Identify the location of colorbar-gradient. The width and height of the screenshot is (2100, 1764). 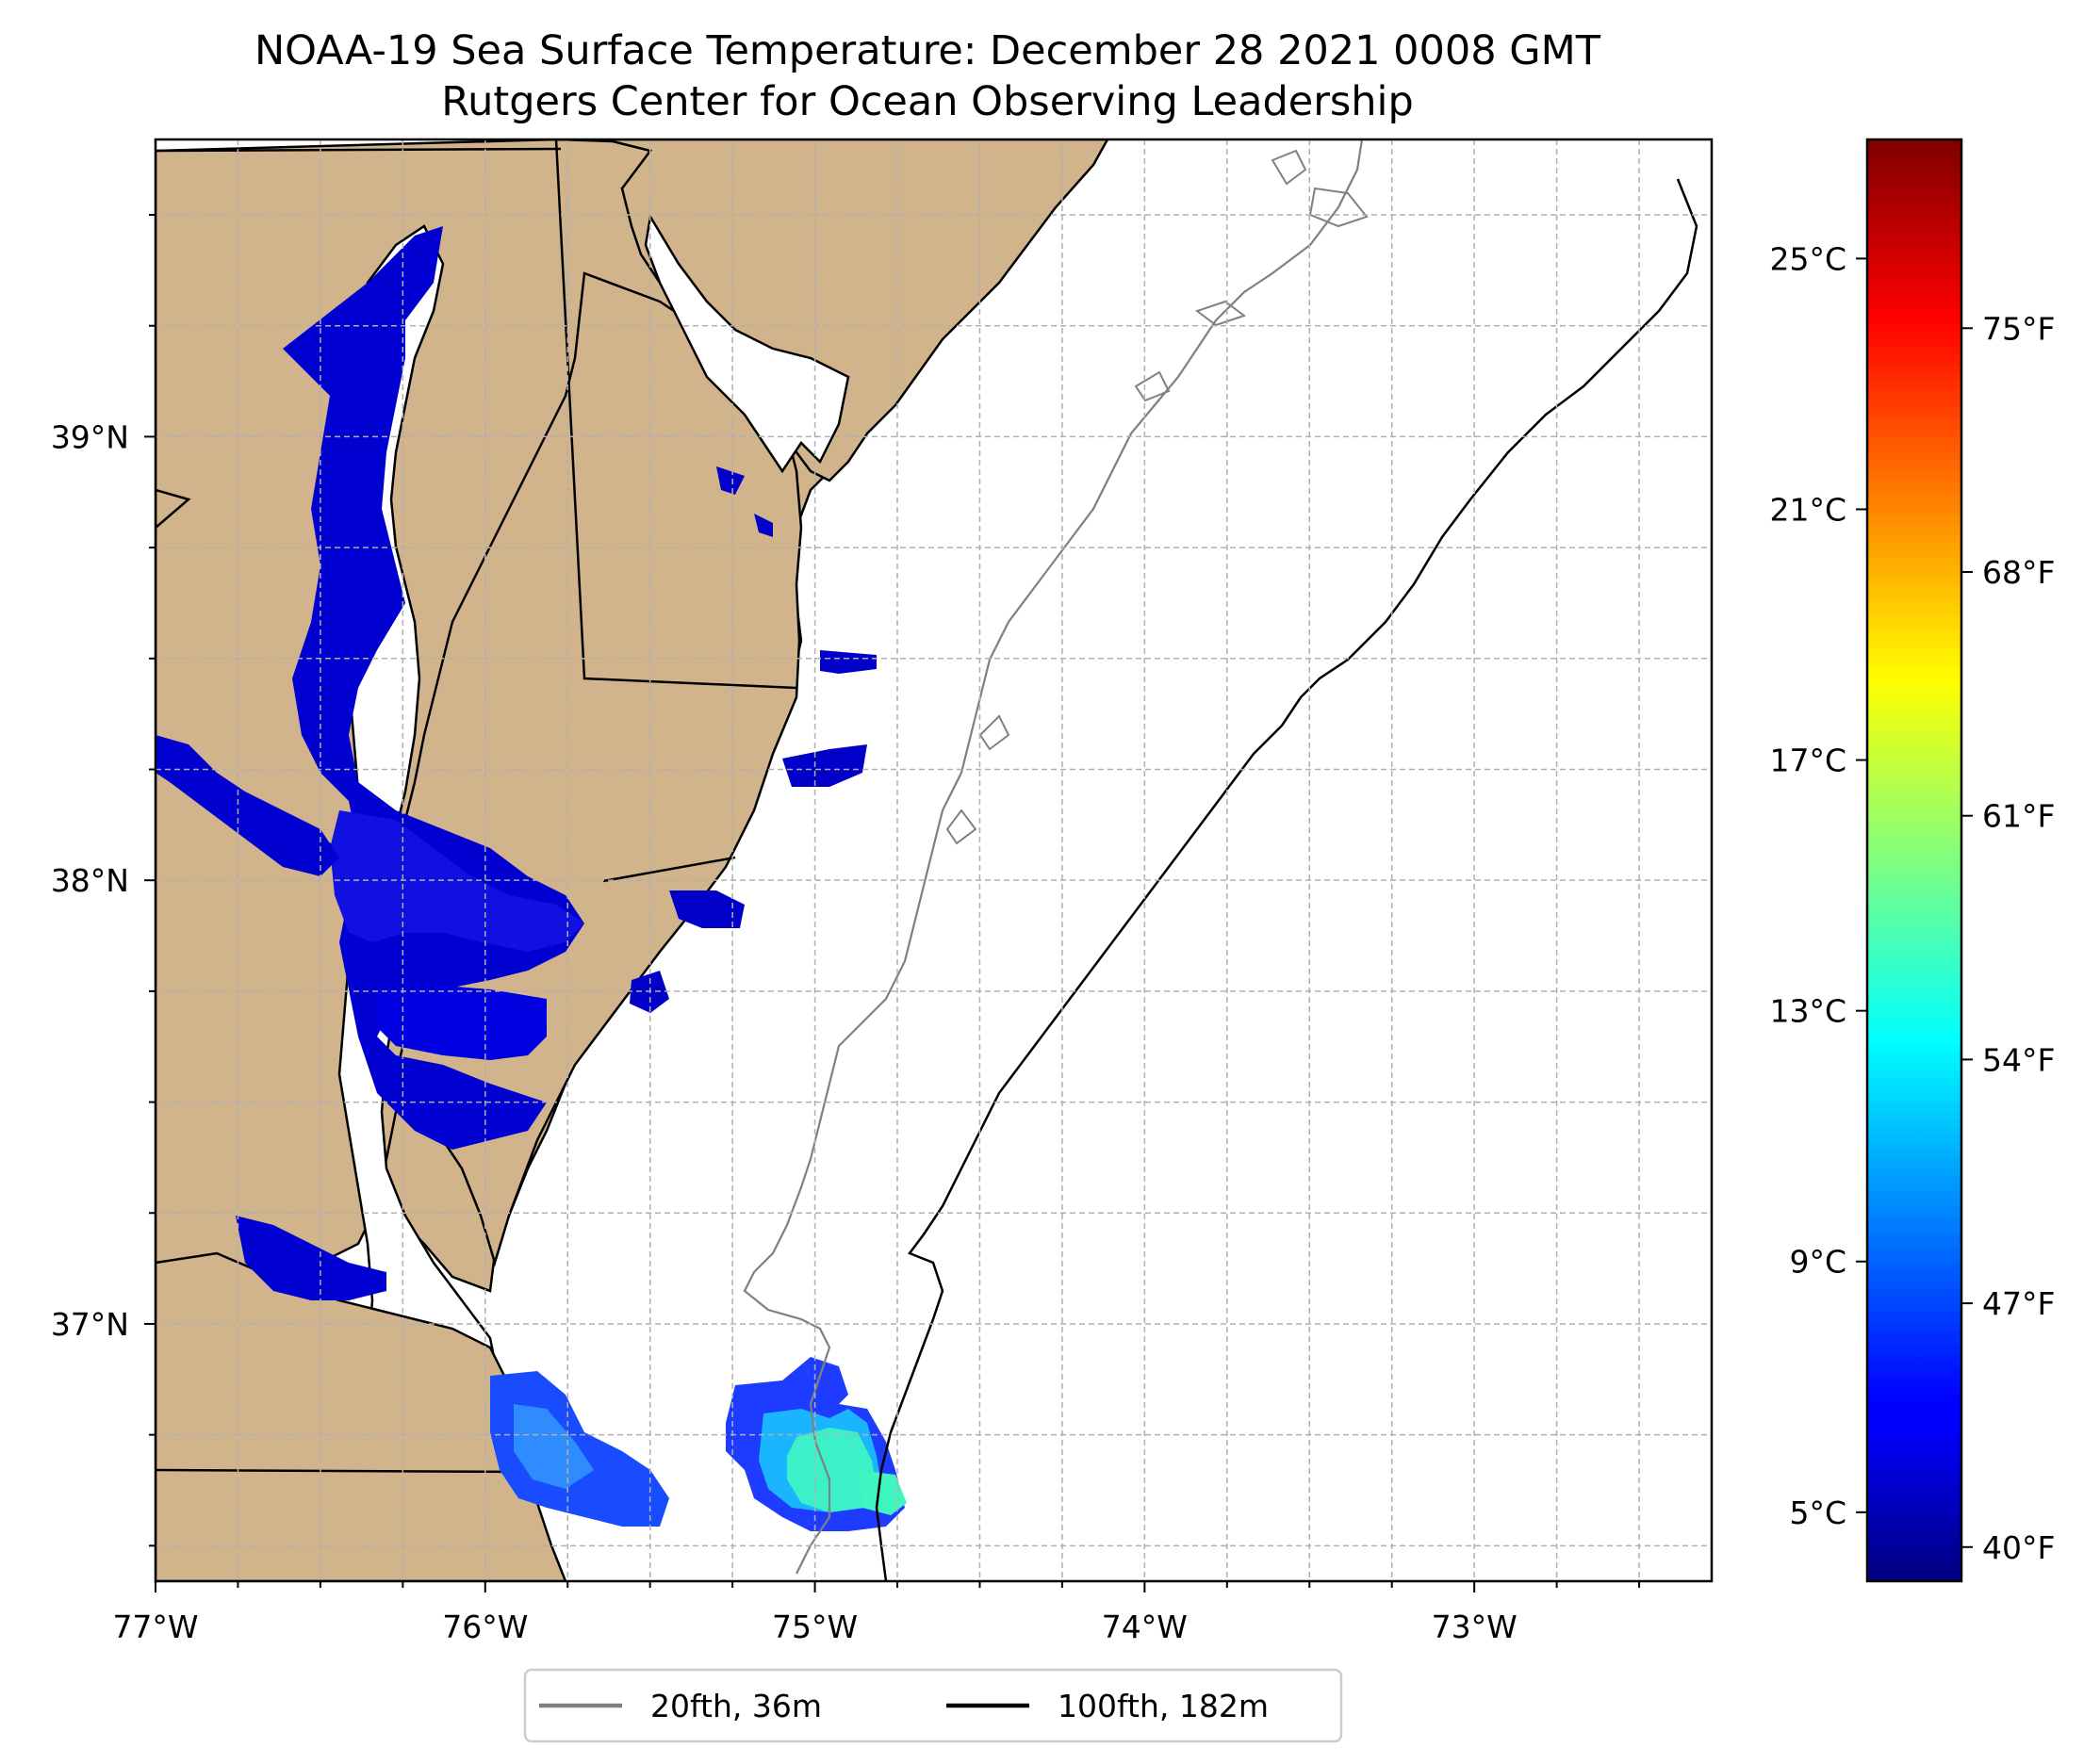
(1914, 860).